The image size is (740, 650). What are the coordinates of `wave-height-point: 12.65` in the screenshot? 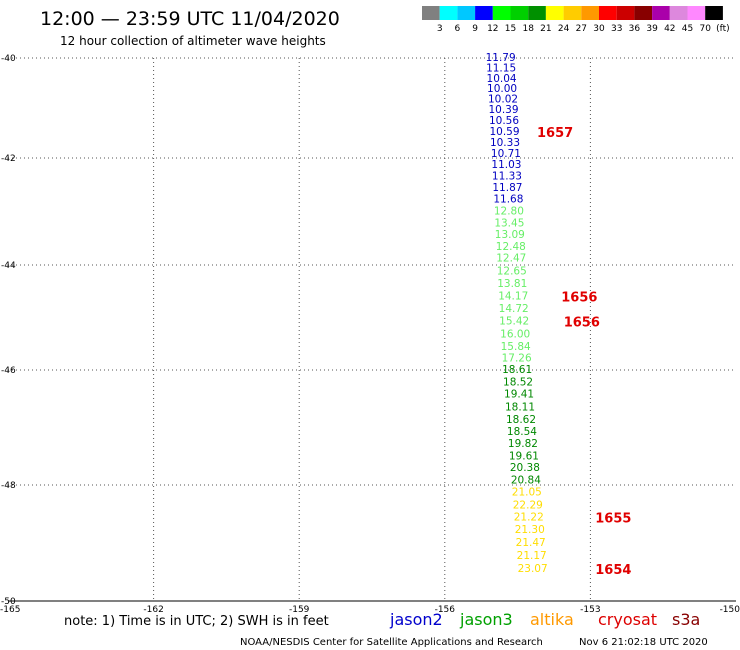 It's located at (512, 271).